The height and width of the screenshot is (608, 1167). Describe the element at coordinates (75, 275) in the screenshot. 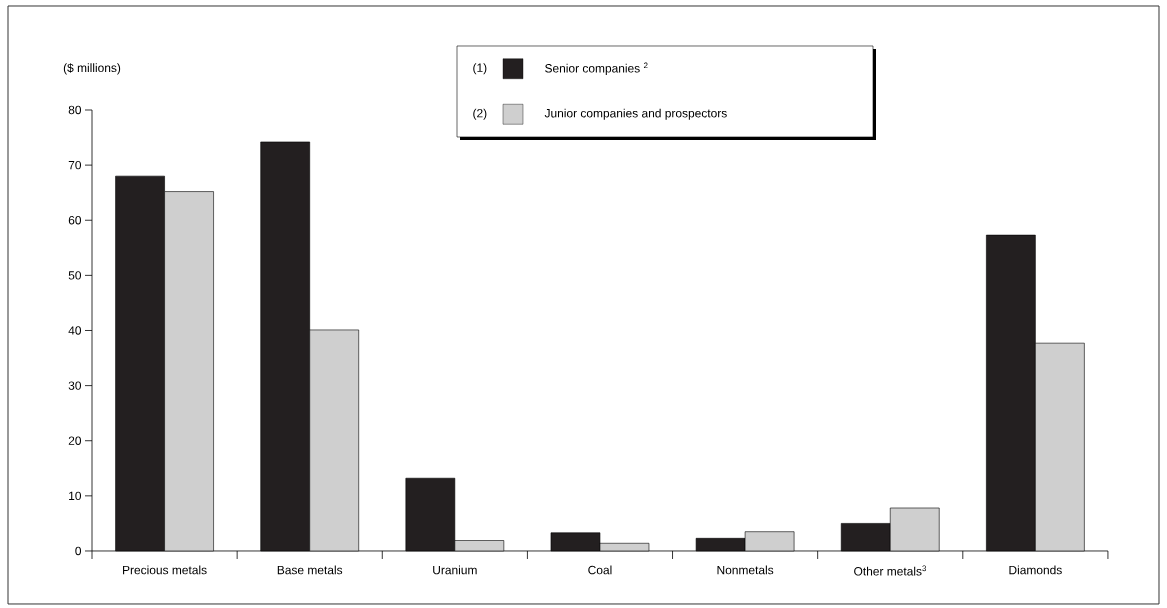

I see `y-tick-label: 50` at that location.